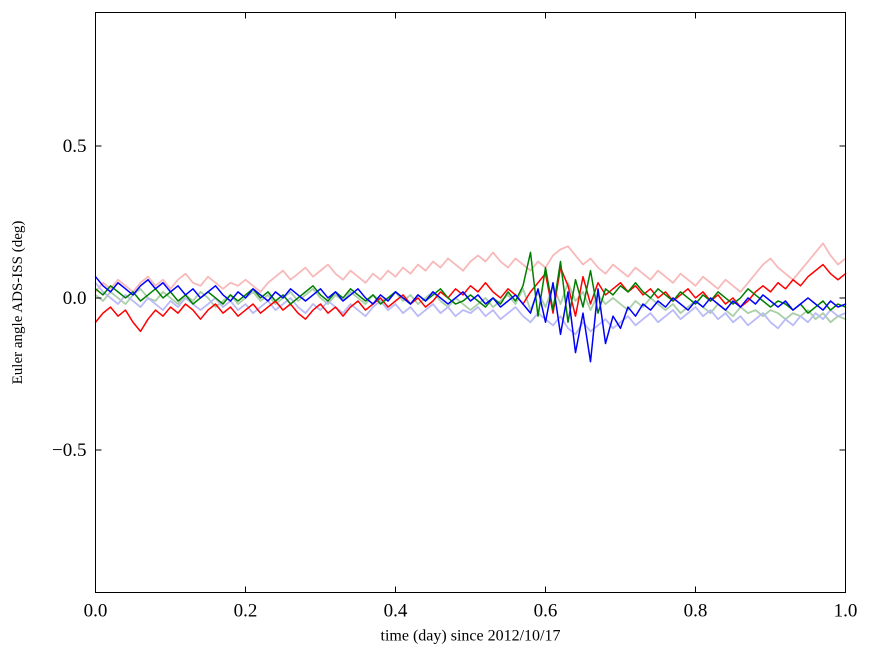  I want to click on series-line-green, so click(470, 287).